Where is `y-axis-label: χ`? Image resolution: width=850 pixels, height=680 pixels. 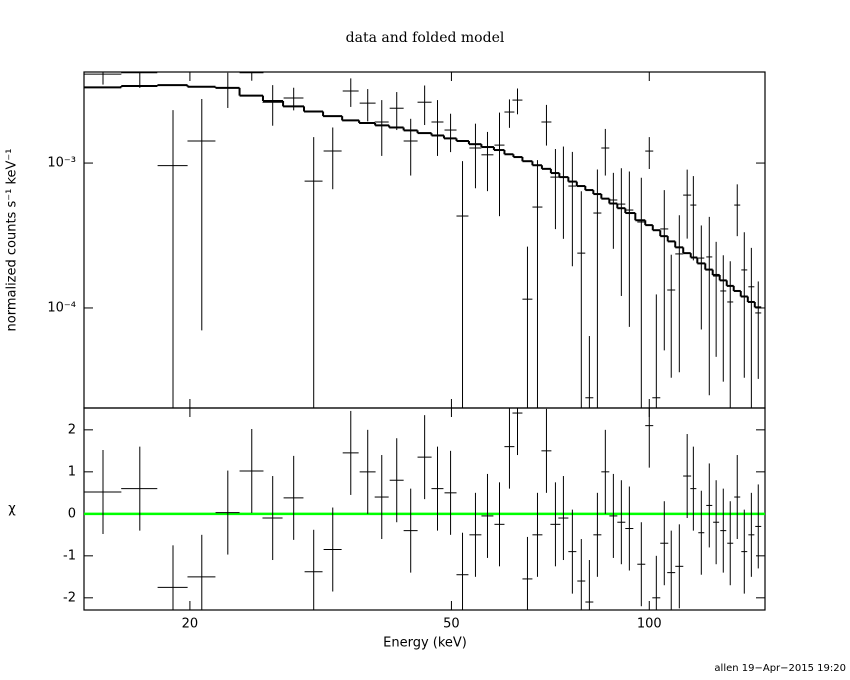
y-axis-label: χ is located at coordinates (12, 509).